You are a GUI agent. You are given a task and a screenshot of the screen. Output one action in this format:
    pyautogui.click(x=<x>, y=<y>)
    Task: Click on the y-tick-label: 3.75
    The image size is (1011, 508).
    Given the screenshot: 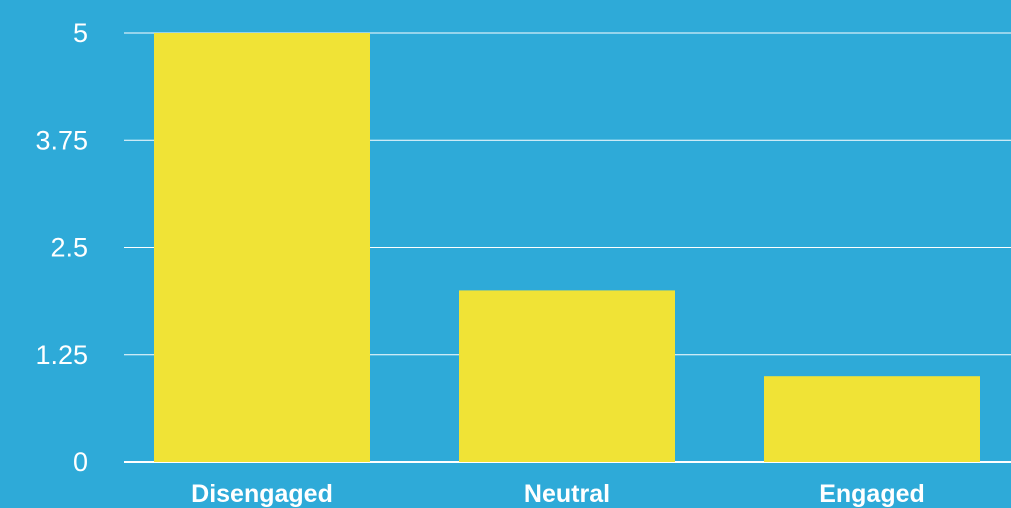 What is the action you would take?
    pyautogui.click(x=61, y=140)
    